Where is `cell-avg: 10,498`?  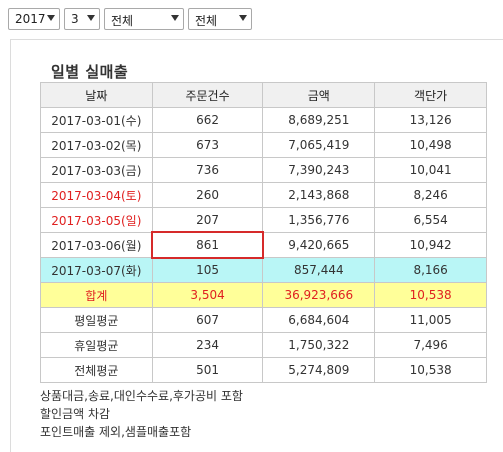 cell-avg: 10,498 is located at coordinates (430, 145).